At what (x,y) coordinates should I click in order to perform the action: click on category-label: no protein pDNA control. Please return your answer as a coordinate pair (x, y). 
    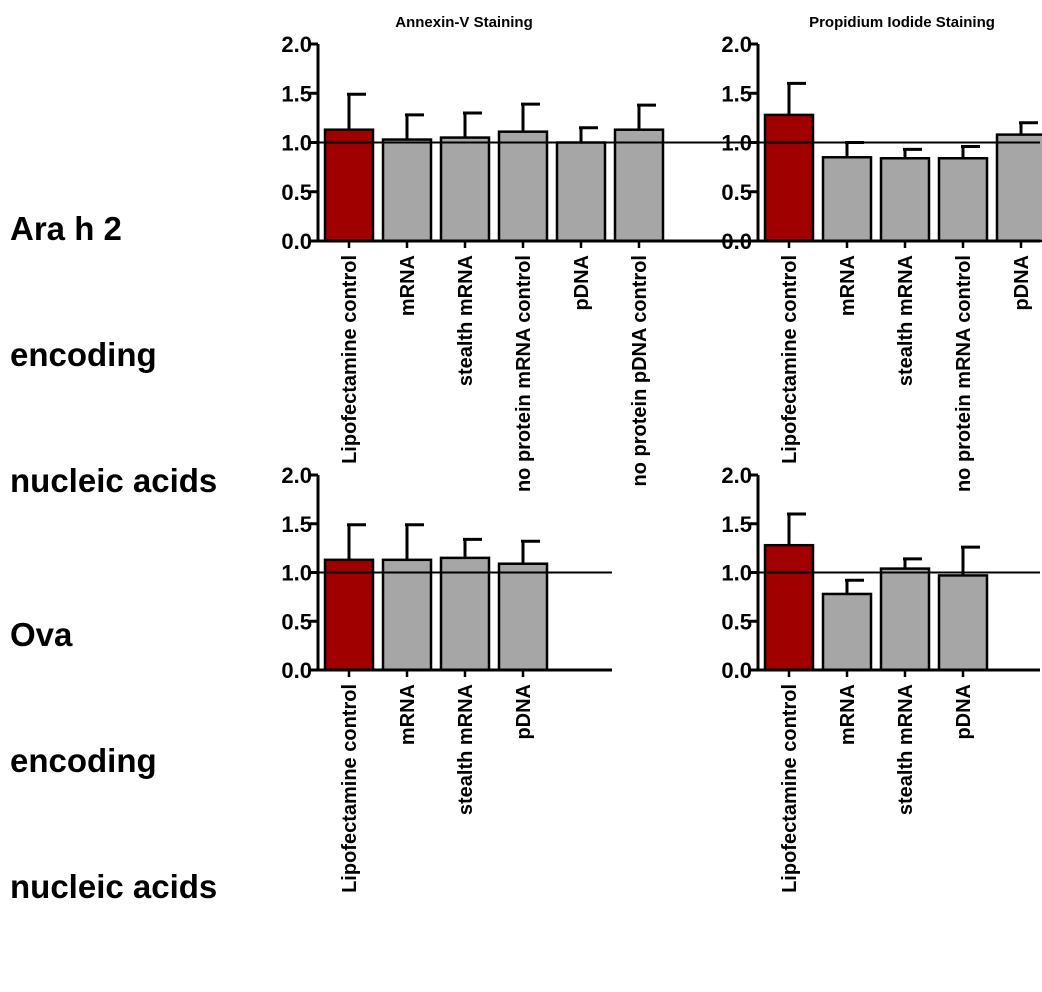
    Looking at the image, I should click on (640, 370).